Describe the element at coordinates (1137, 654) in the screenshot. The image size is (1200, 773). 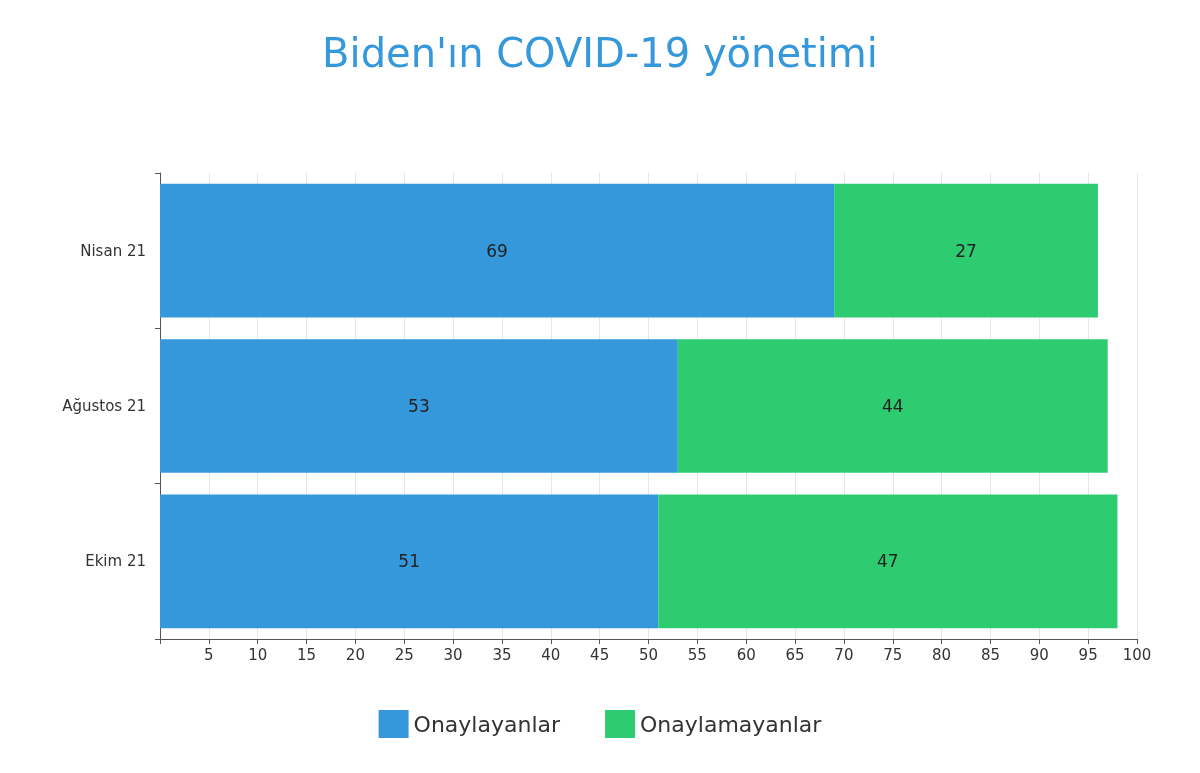
I see `x-tick-label: 100` at that location.